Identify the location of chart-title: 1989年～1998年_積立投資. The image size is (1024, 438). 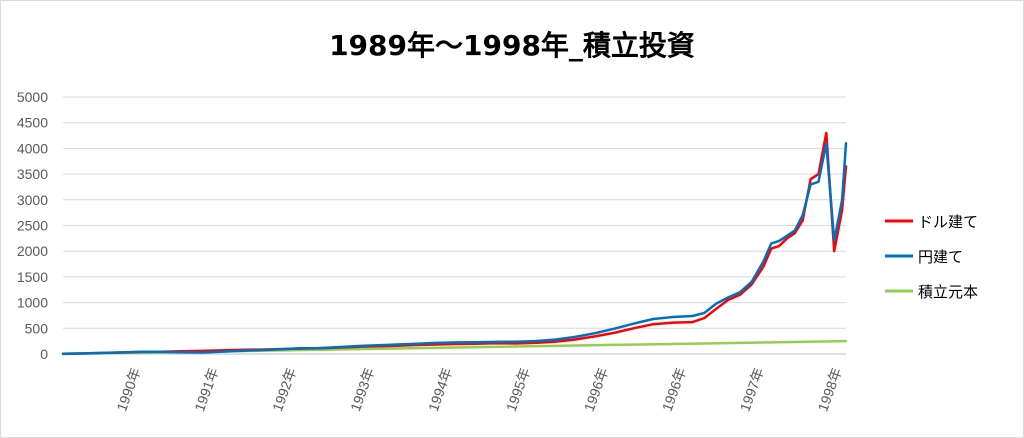
(512, 45).